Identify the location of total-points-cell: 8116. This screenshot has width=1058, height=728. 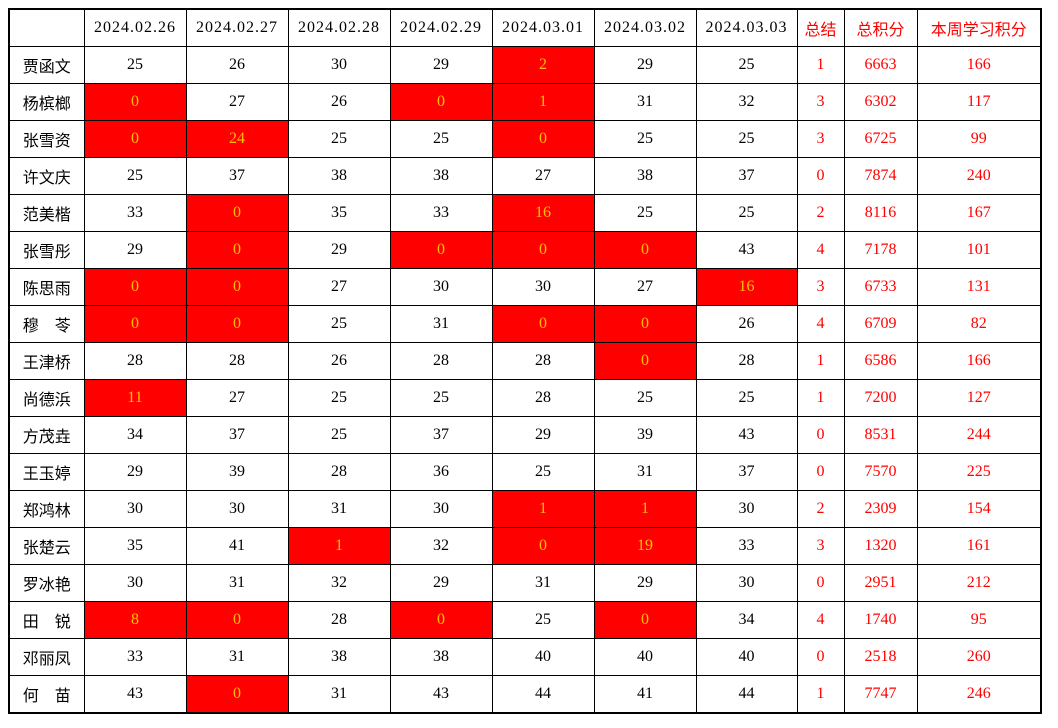
(880, 213).